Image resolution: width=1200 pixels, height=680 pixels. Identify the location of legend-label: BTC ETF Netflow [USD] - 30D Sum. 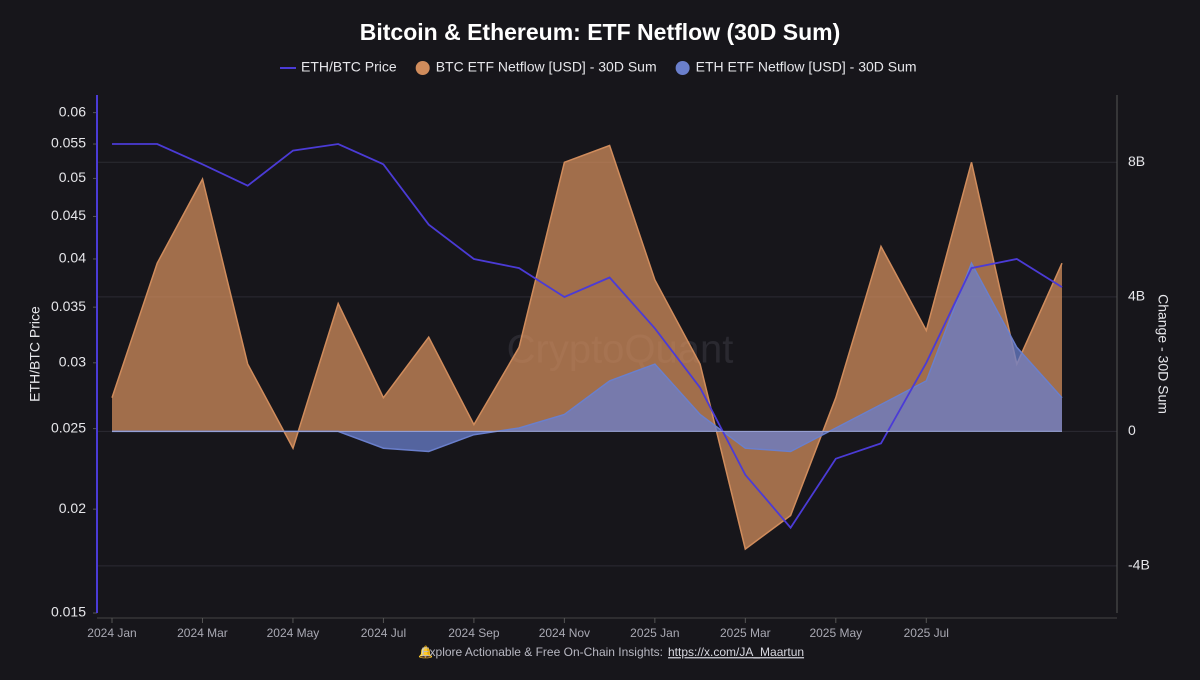
(546, 67).